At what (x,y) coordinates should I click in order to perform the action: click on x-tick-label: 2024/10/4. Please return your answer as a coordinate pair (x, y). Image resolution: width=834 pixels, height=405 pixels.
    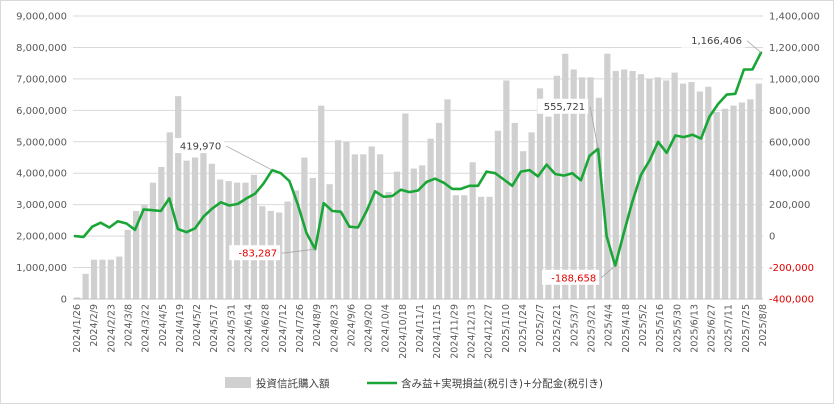
    Looking at the image, I should click on (386, 328).